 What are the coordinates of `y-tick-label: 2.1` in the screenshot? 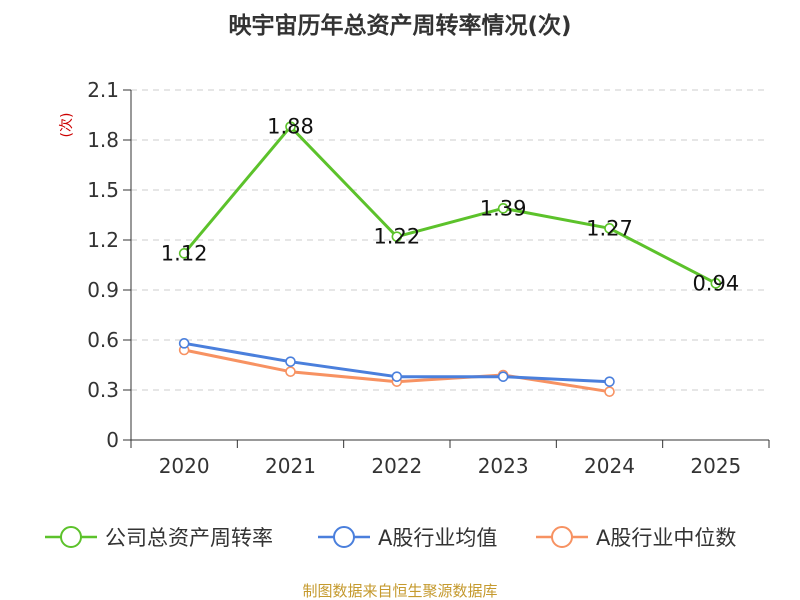 It's located at (103, 90).